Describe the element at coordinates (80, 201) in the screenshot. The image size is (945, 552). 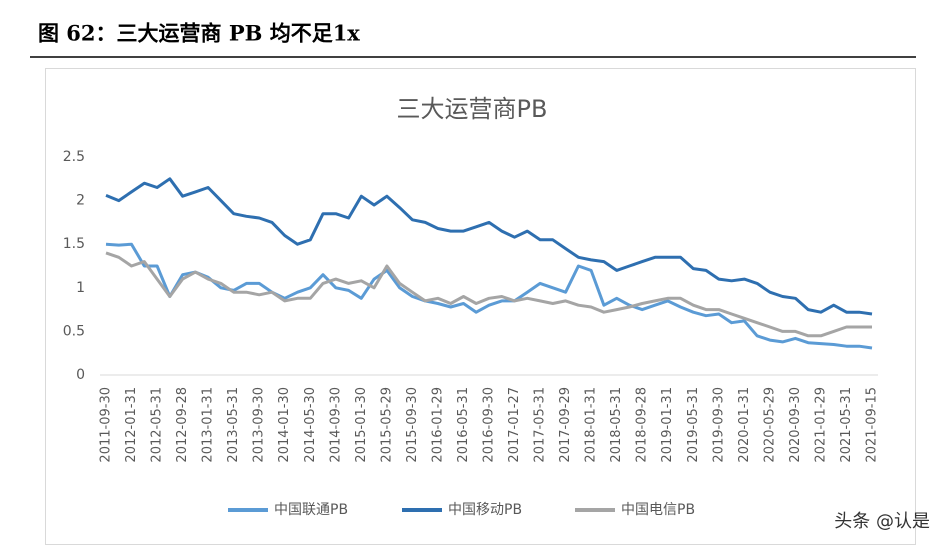
I see `y-tick-label: 2` at that location.